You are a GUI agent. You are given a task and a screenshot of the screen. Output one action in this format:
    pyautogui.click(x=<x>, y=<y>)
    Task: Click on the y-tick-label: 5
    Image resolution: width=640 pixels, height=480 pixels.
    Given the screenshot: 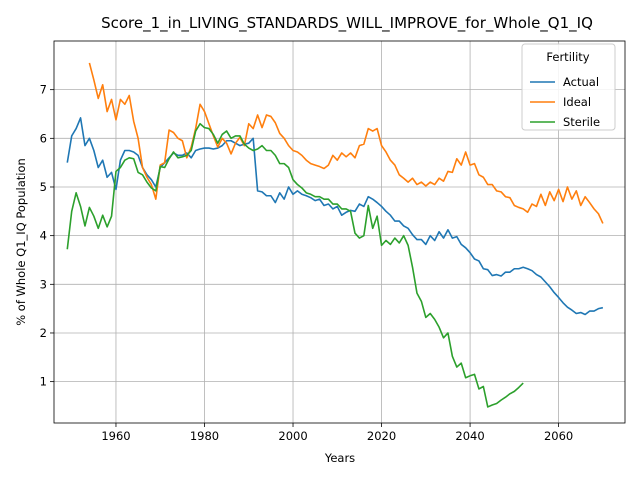 What is the action you would take?
    pyautogui.click(x=43, y=187)
    